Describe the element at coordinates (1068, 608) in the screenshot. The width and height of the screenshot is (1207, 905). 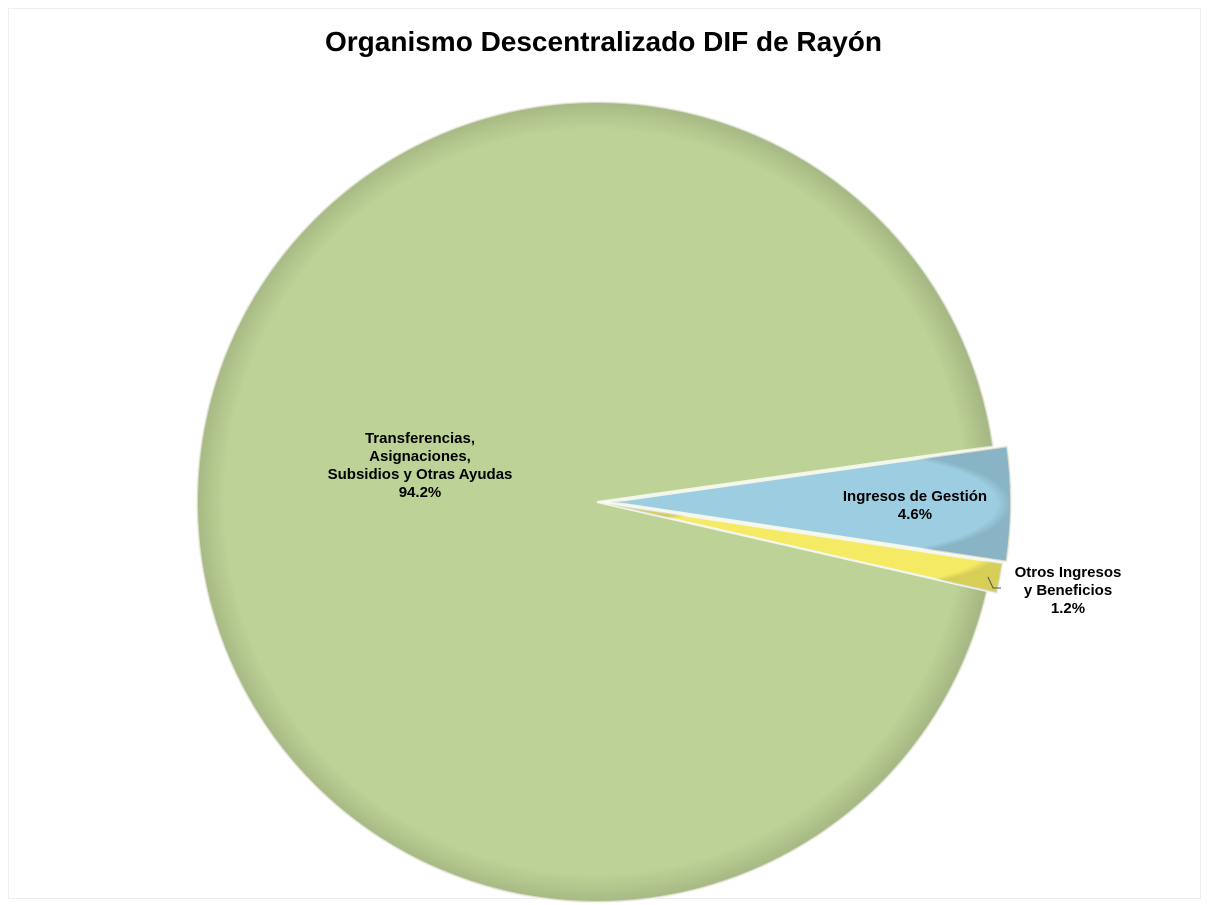
I see `slice-value-label-3: 1.2%` at that location.